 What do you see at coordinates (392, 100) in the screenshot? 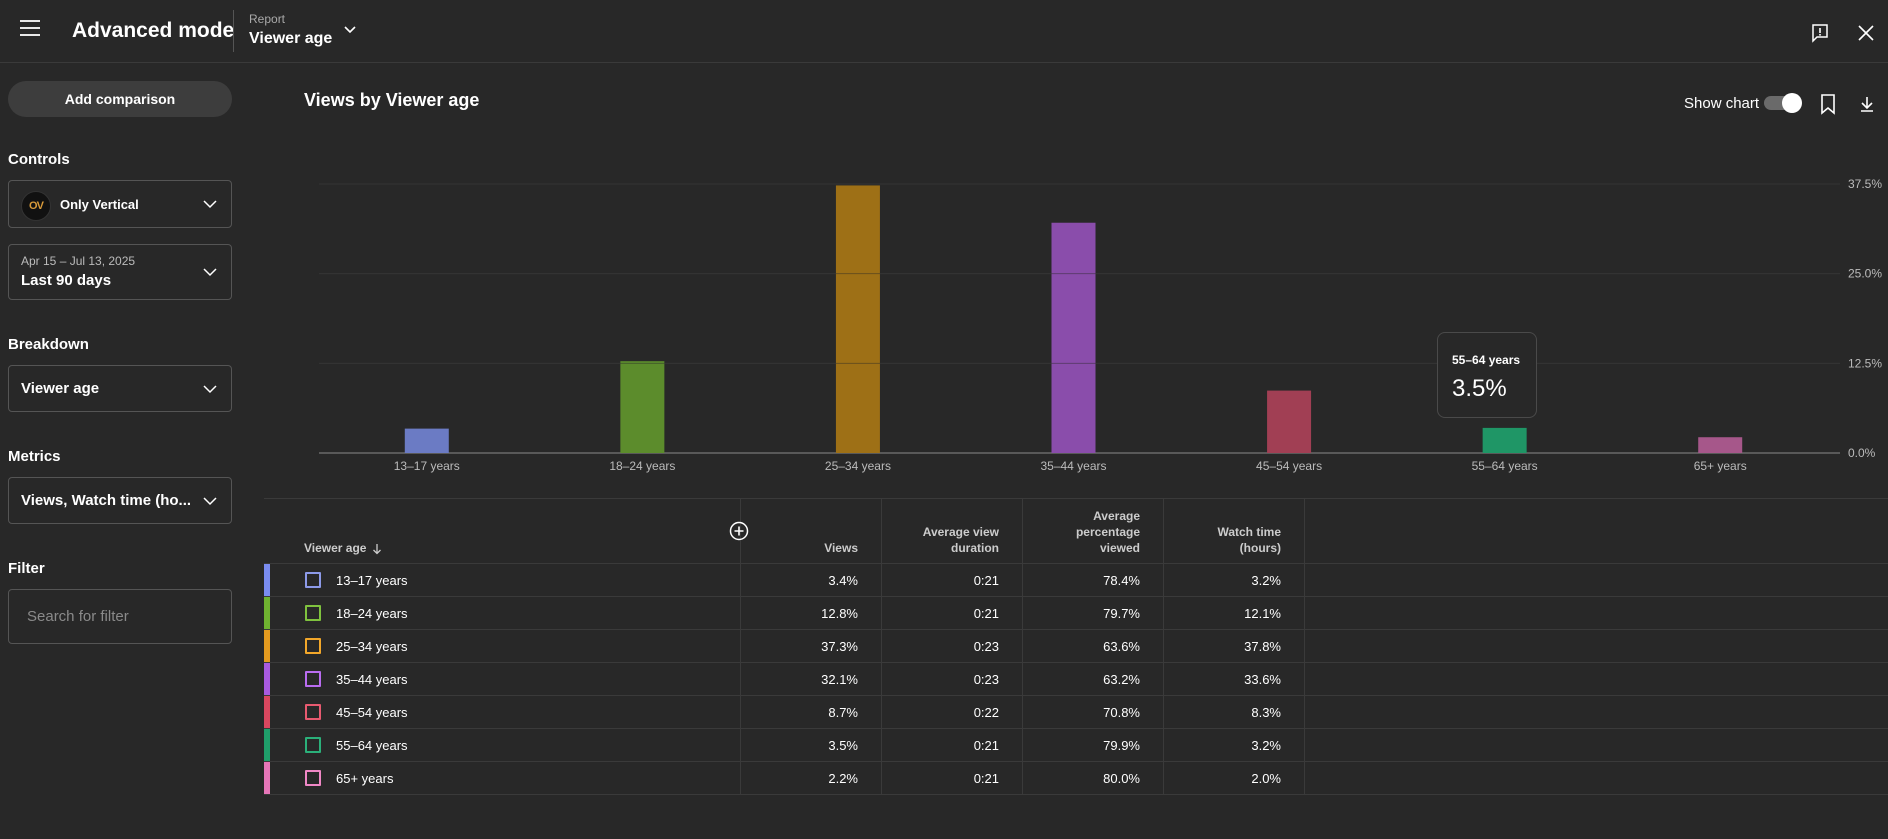
I see `chart-title: Views by Viewer age` at bounding box center [392, 100].